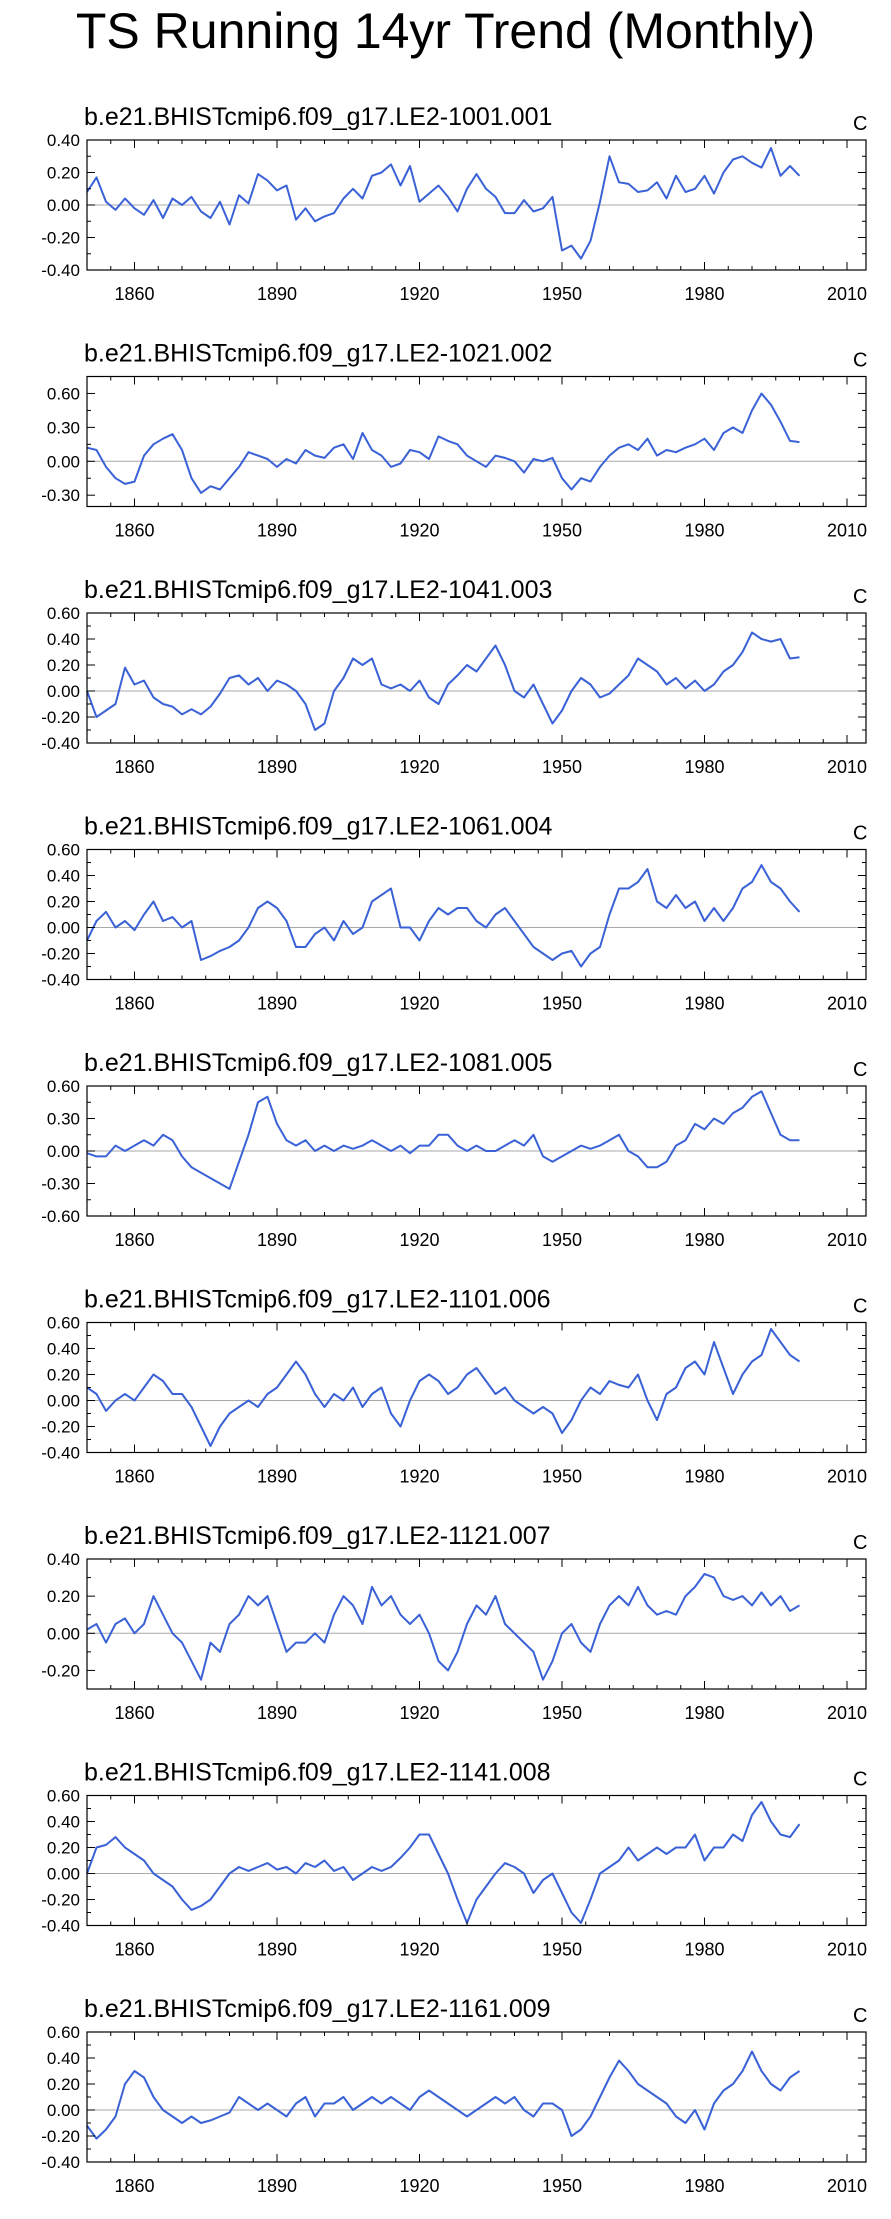 This screenshot has height=2219, width=891. Describe the element at coordinates (60, 1216) in the screenshot. I see `y-tick-label: -0.60` at that location.